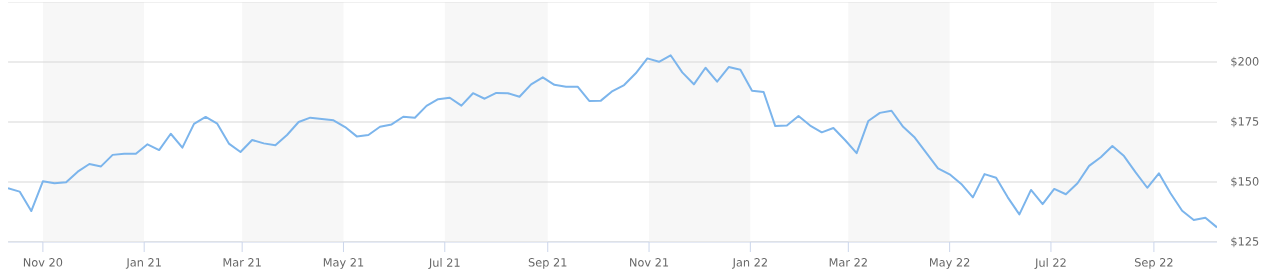 The image size is (1263, 279). What do you see at coordinates (1245, 122) in the screenshot?
I see `y-tick-label: $175` at bounding box center [1245, 122].